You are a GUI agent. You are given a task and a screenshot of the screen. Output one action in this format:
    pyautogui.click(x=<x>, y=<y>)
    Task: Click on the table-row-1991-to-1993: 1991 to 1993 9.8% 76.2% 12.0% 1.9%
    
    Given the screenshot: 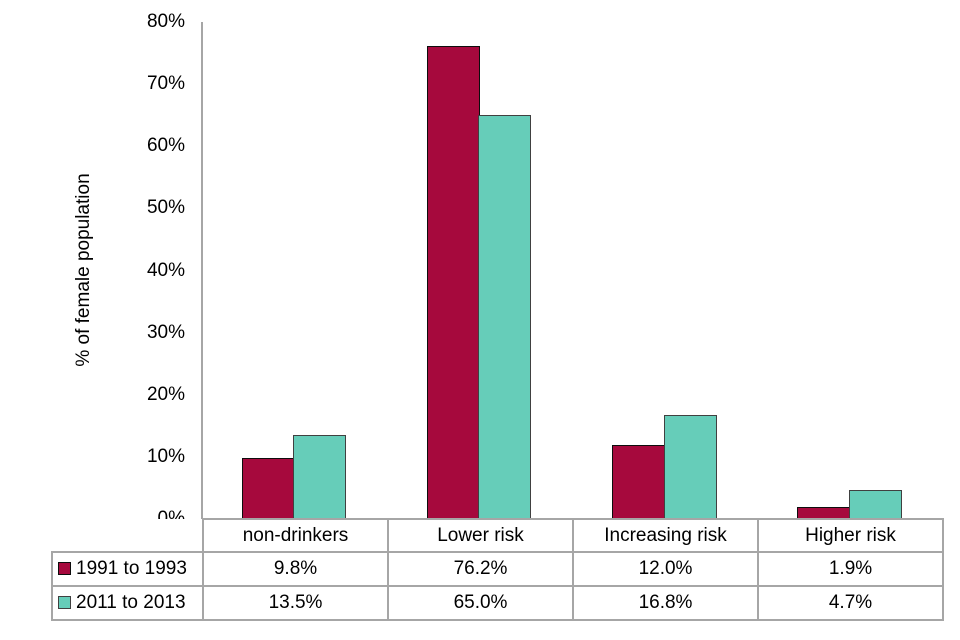 What is the action you would take?
    pyautogui.click(x=497, y=569)
    